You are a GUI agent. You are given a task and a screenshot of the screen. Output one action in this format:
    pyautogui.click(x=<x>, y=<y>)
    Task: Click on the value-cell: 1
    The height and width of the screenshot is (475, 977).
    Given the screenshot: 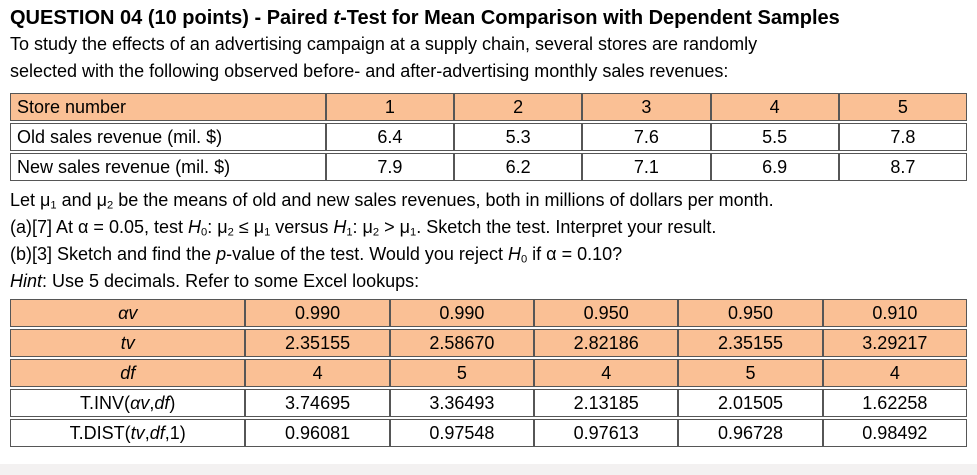 What is the action you would take?
    pyautogui.click(x=390, y=107)
    